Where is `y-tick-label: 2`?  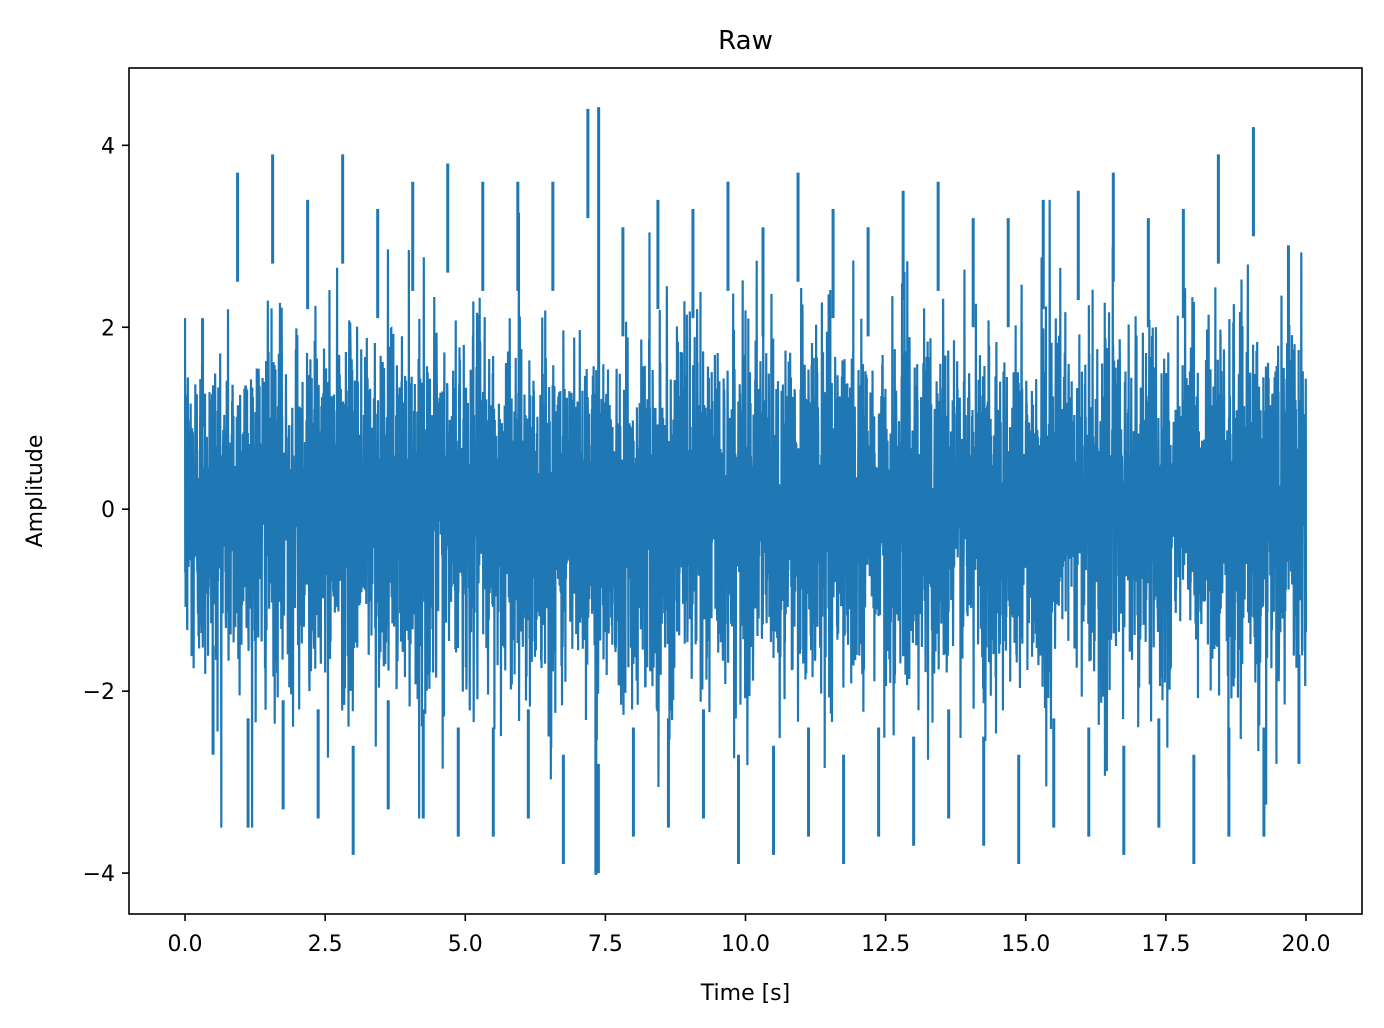 y-tick-label: 2 is located at coordinates (108, 328).